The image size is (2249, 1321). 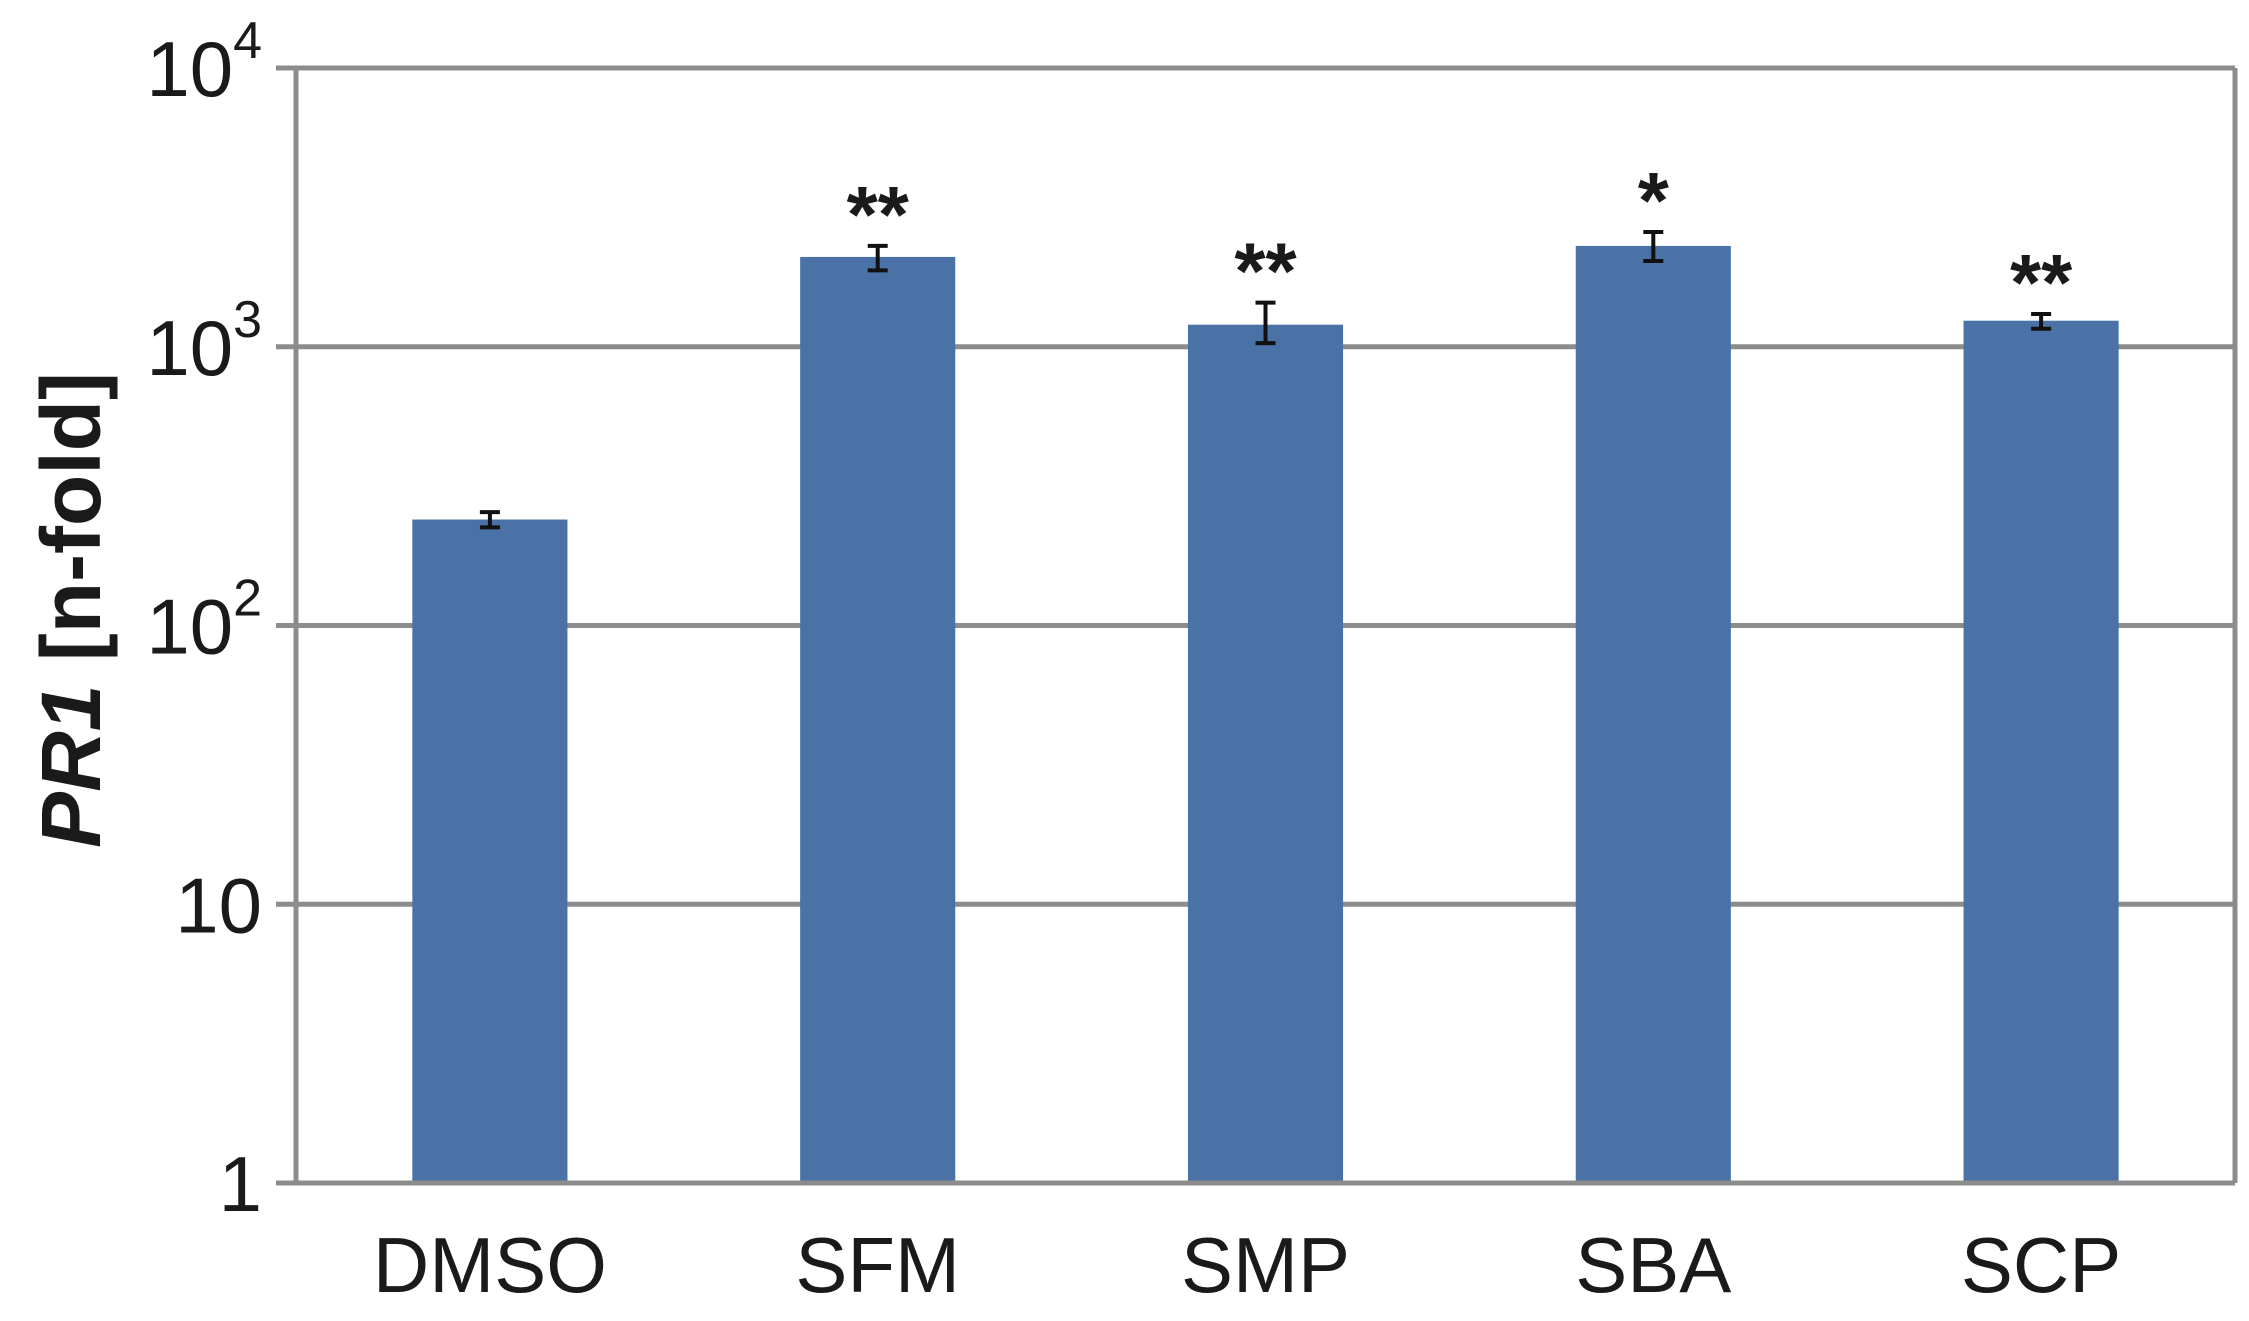 I want to click on y-axis-label-gene: PR1, so click(x=71, y=766).